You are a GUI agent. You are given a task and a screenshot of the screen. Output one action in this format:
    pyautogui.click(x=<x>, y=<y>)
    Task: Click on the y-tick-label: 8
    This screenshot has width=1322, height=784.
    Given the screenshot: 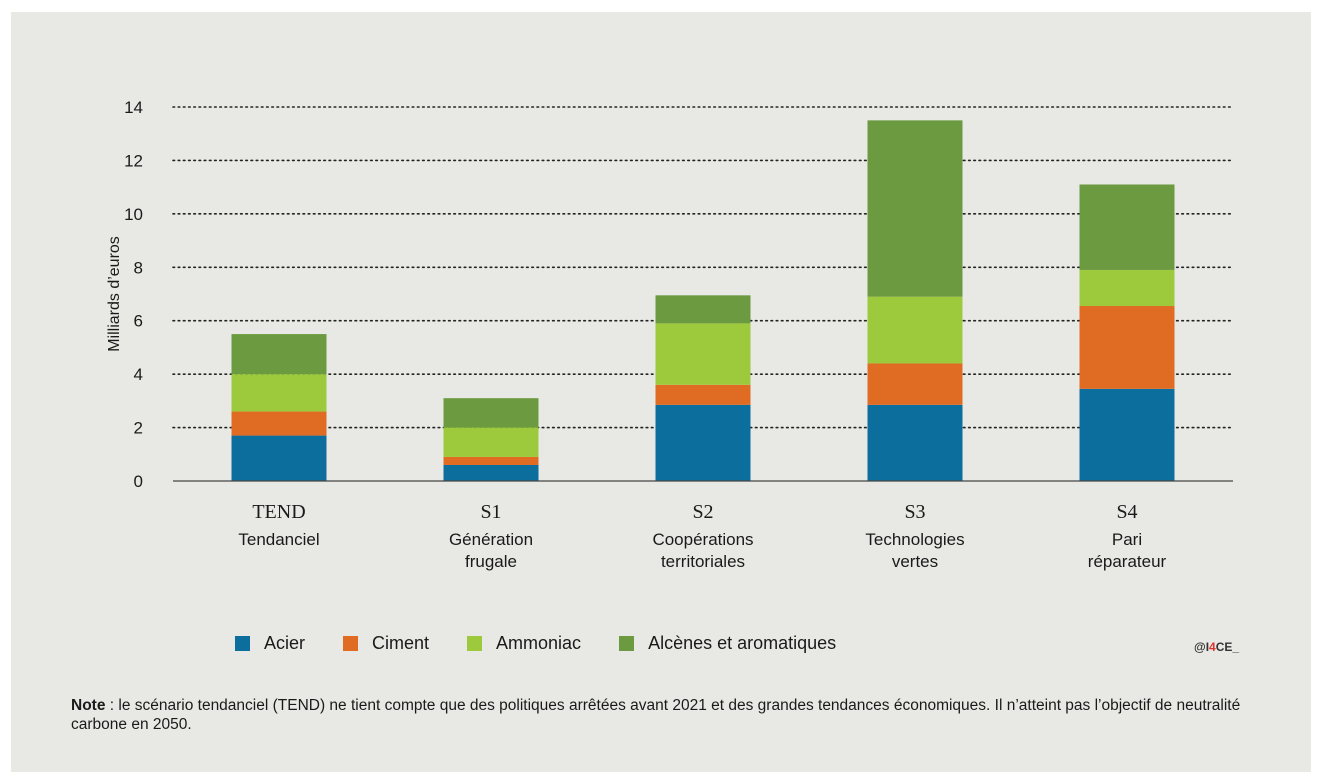 What is the action you would take?
    pyautogui.click(x=138, y=267)
    